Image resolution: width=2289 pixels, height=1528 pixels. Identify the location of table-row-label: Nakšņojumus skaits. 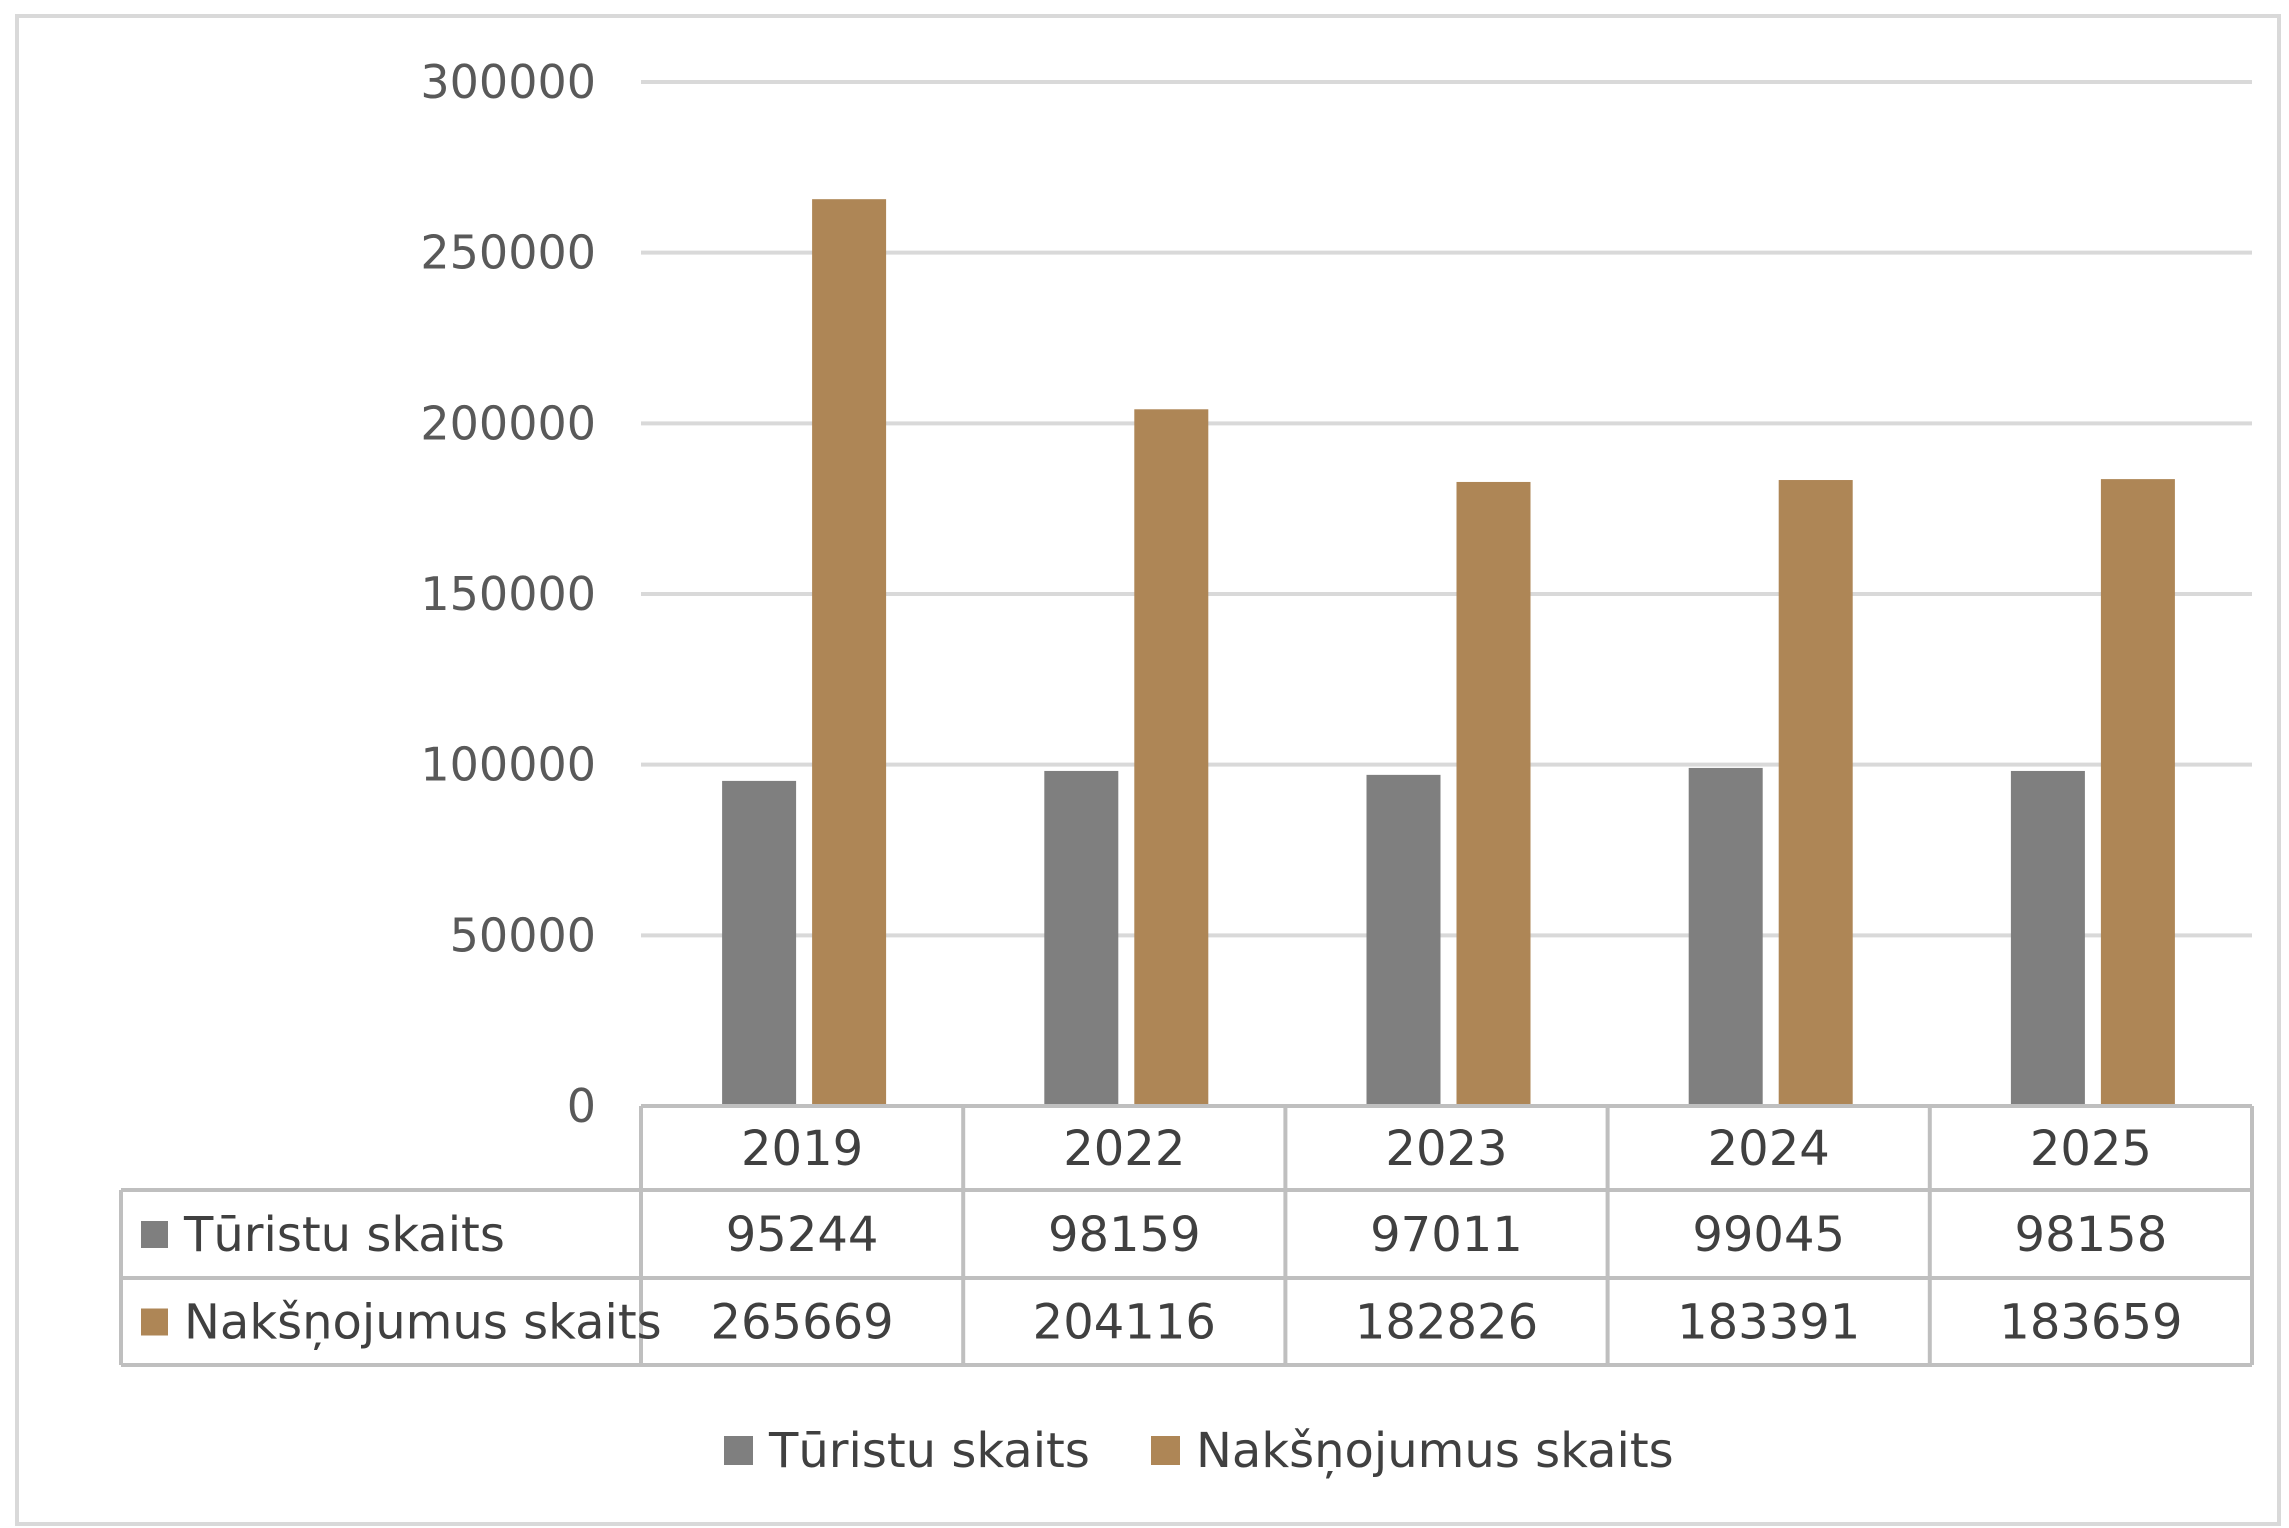
(423, 1323).